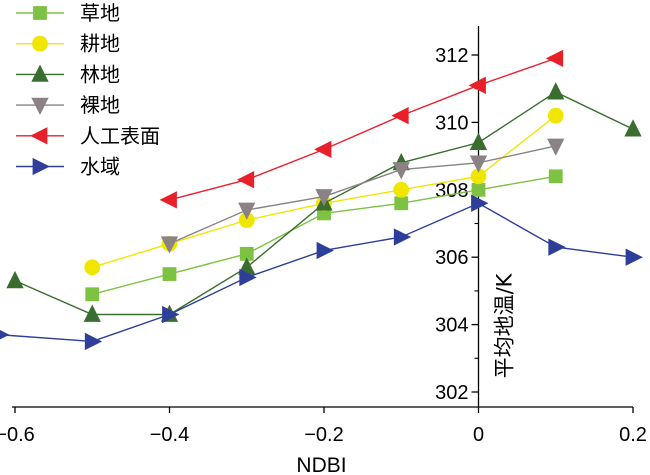  What do you see at coordinates (100, 13) in the screenshot?
I see `legend-label: 草地` at bounding box center [100, 13].